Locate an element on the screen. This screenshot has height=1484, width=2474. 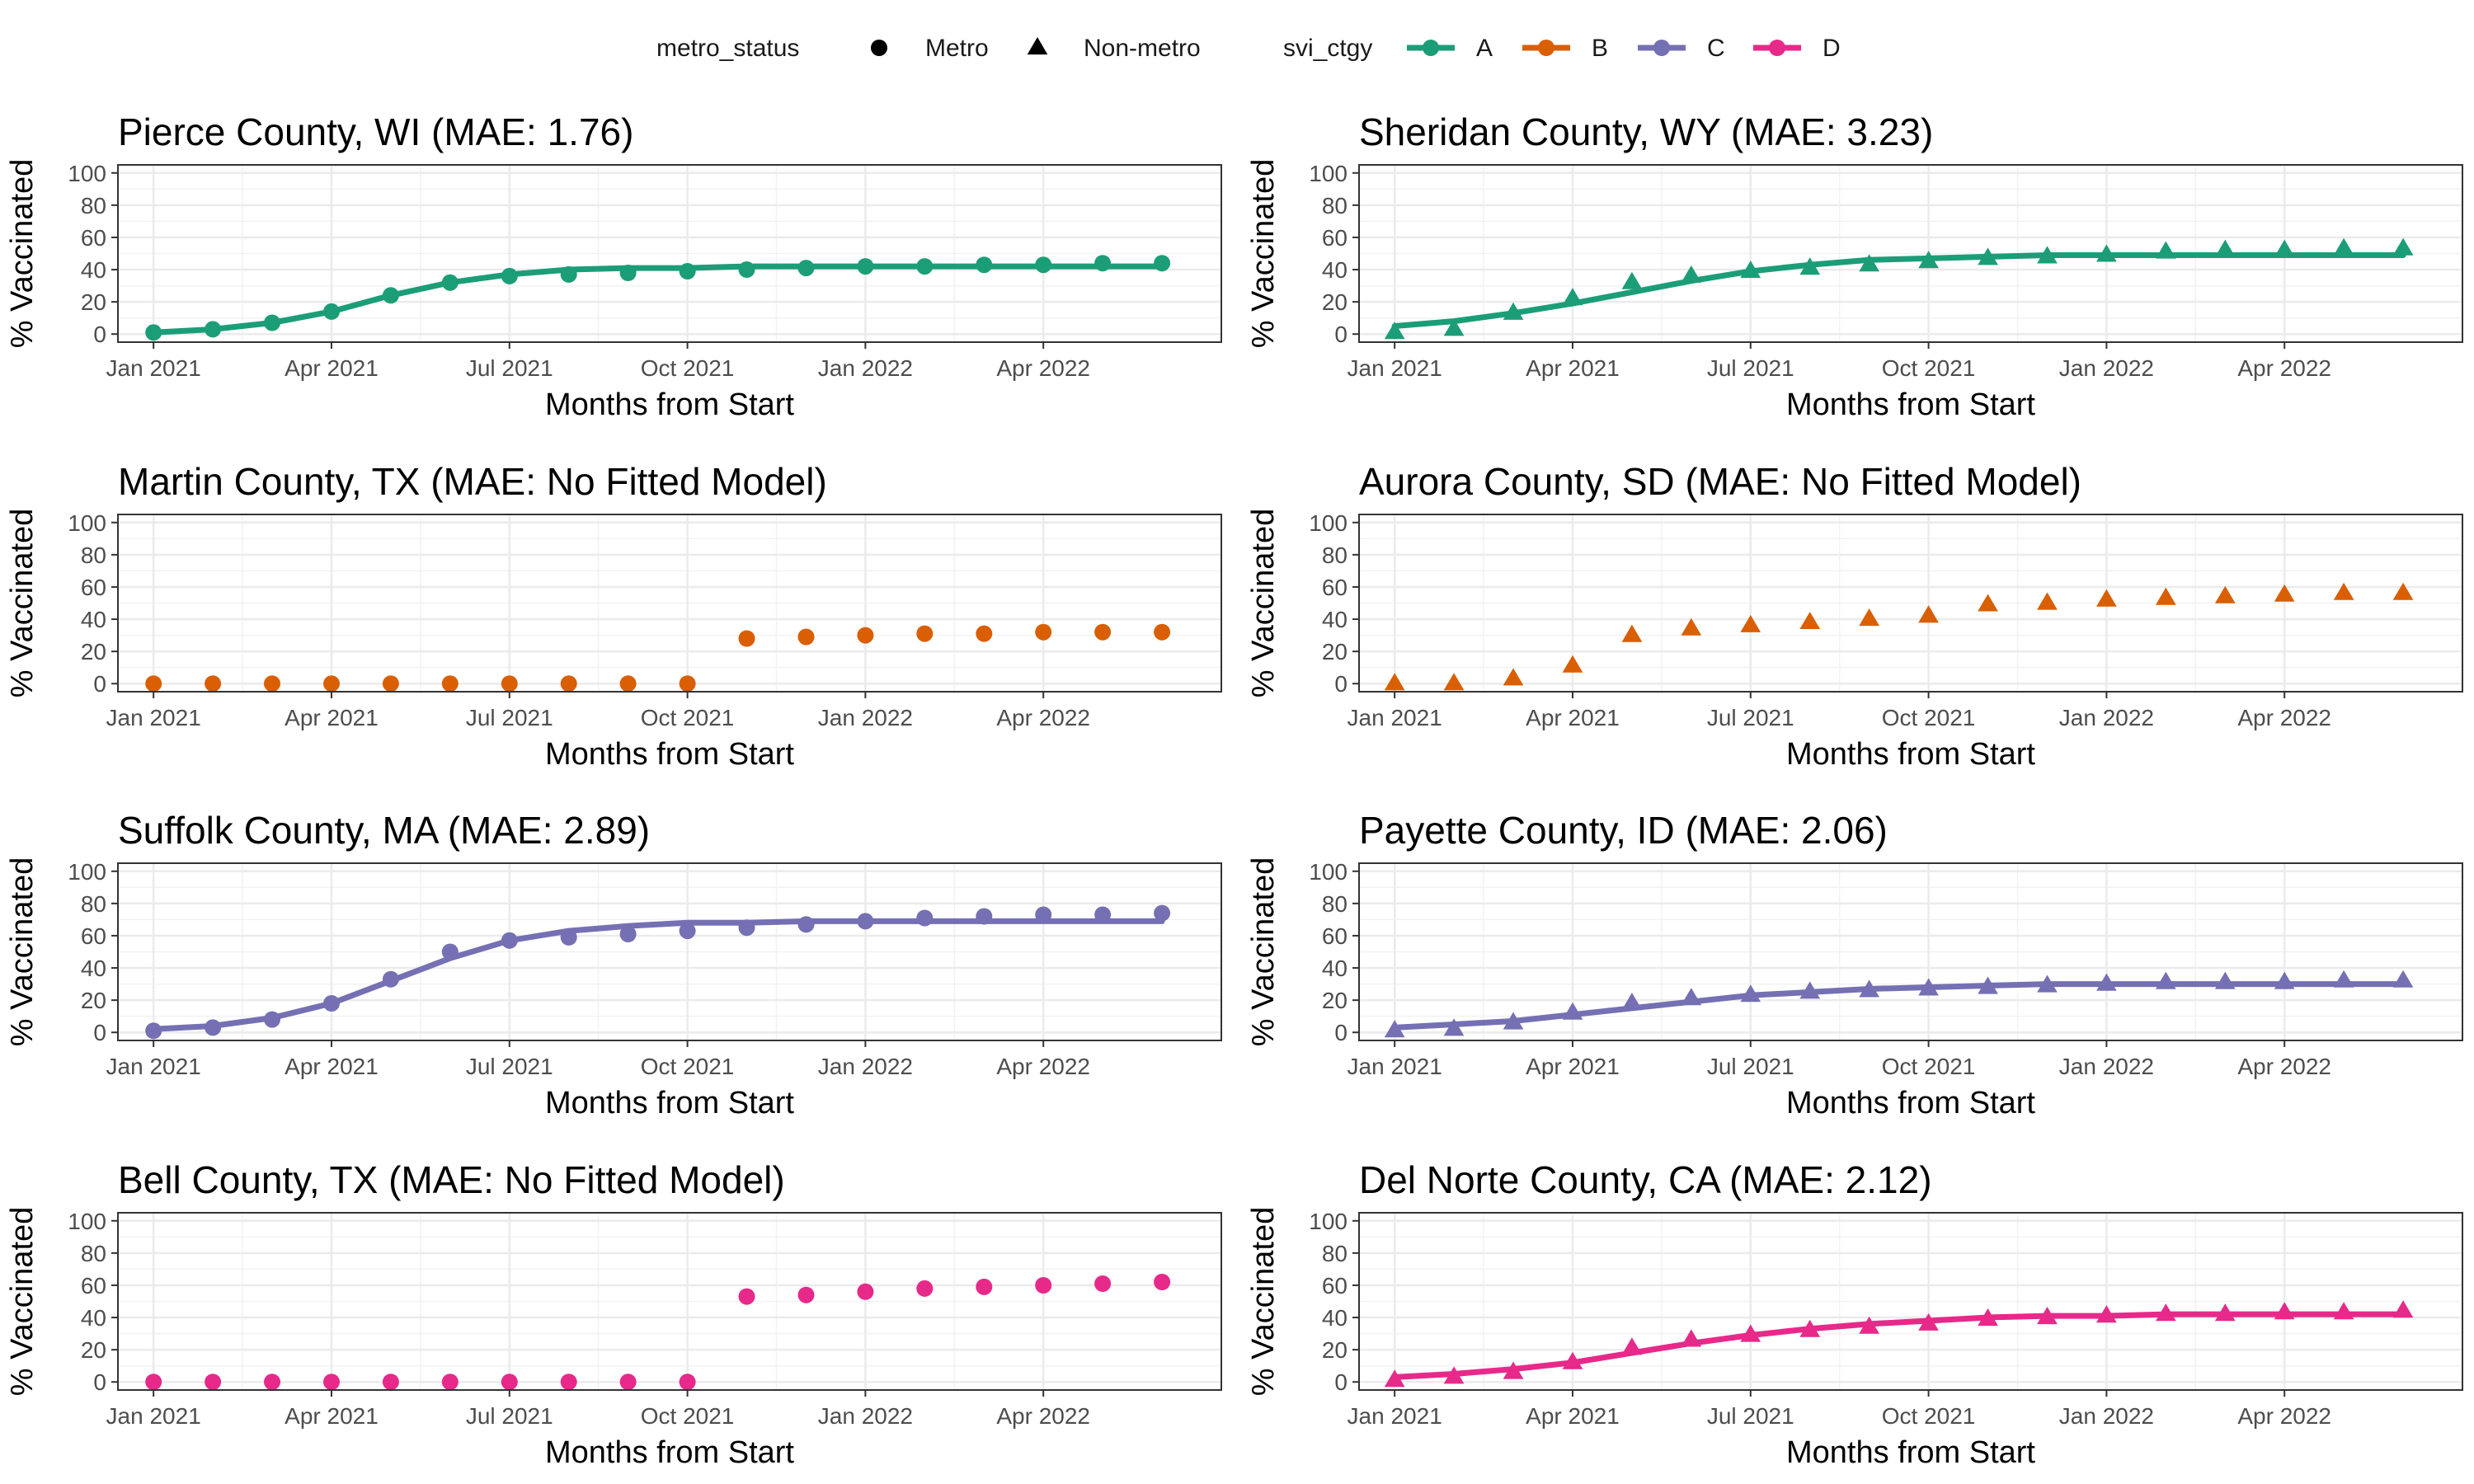
legend-metro-label: Metro is located at coordinates (957, 48).